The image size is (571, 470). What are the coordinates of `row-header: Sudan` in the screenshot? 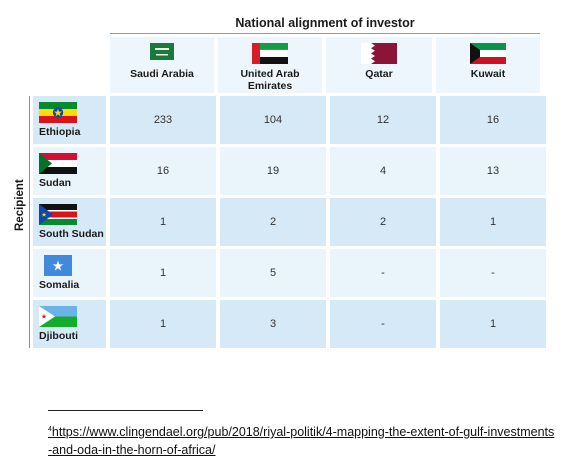 It's located at (69, 171).